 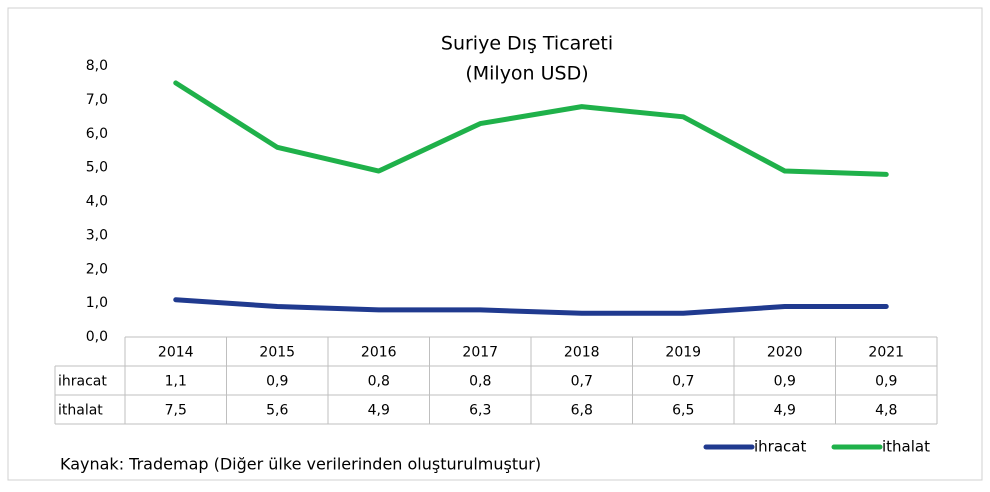 What do you see at coordinates (527, 44) in the screenshot?
I see `chart-title: Suriye Dış Ticareti` at bounding box center [527, 44].